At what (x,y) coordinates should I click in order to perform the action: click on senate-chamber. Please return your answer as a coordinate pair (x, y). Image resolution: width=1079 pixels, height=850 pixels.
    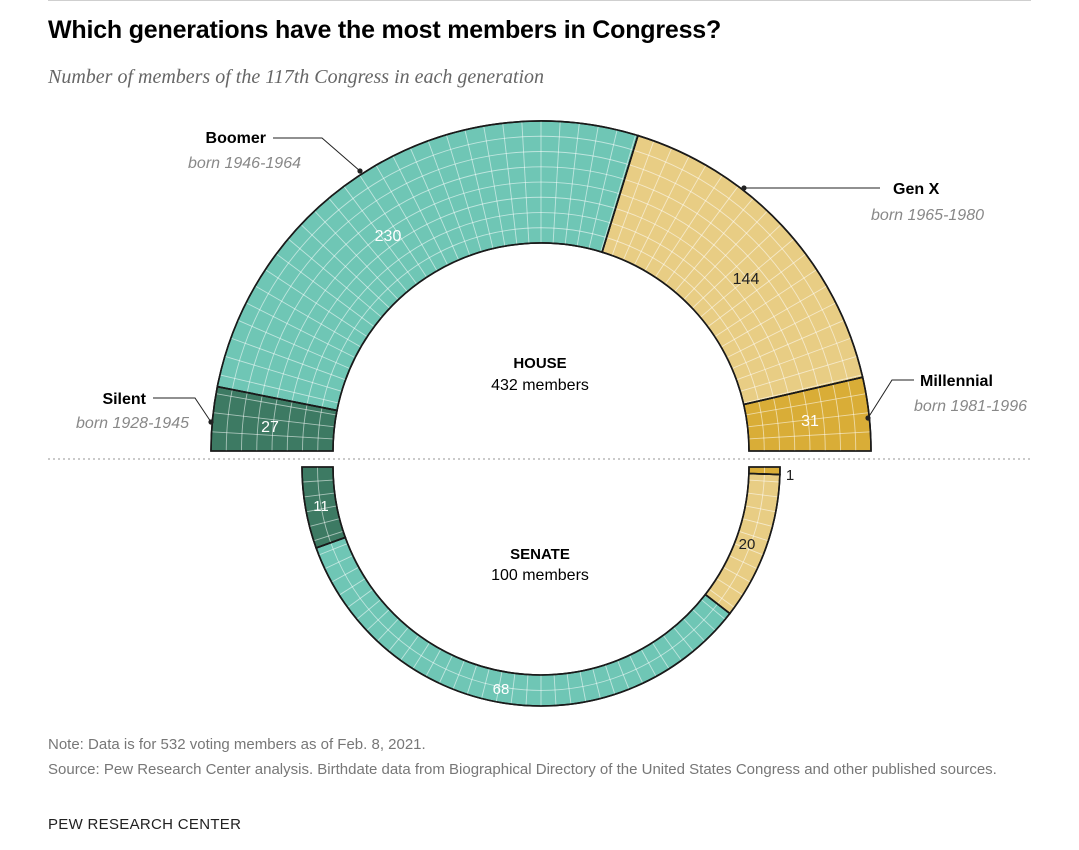
    Looking at the image, I should click on (541, 586).